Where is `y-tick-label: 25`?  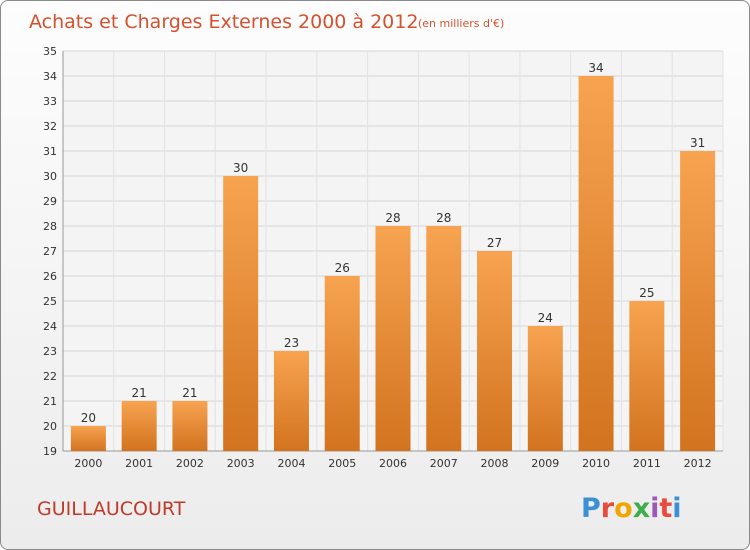
y-tick-label: 25 is located at coordinates (50, 301).